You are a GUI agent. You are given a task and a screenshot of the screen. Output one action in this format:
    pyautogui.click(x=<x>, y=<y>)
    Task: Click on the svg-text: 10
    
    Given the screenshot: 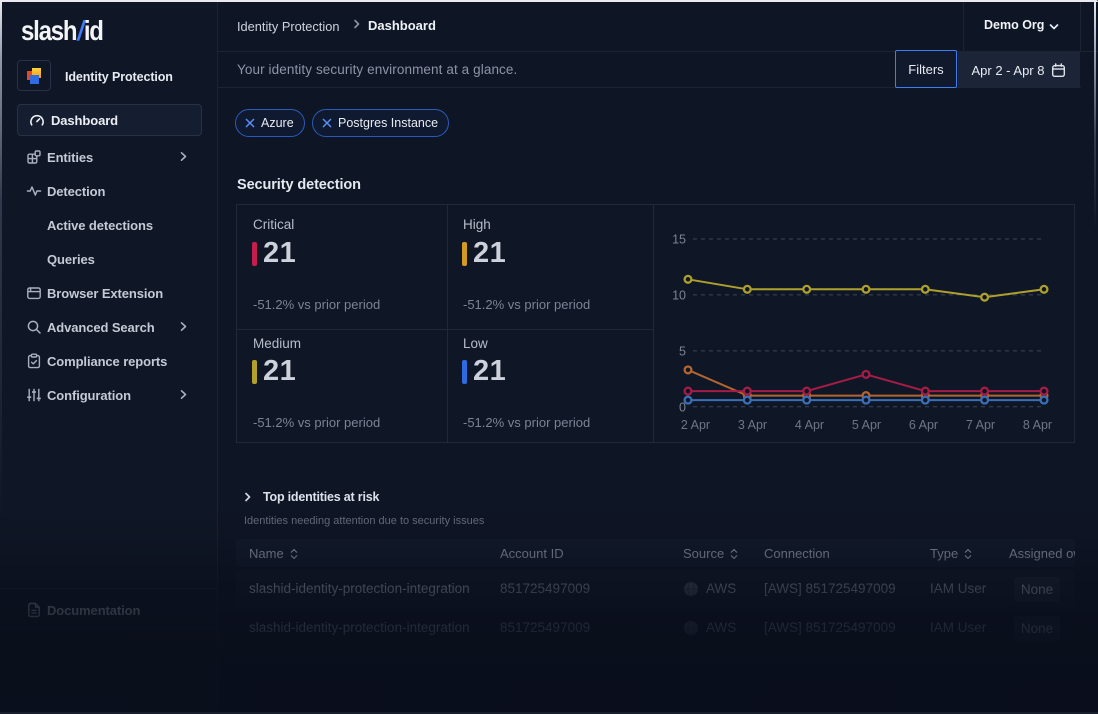 What is the action you would take?
    pyautogui.click(x=679, y=295)
    